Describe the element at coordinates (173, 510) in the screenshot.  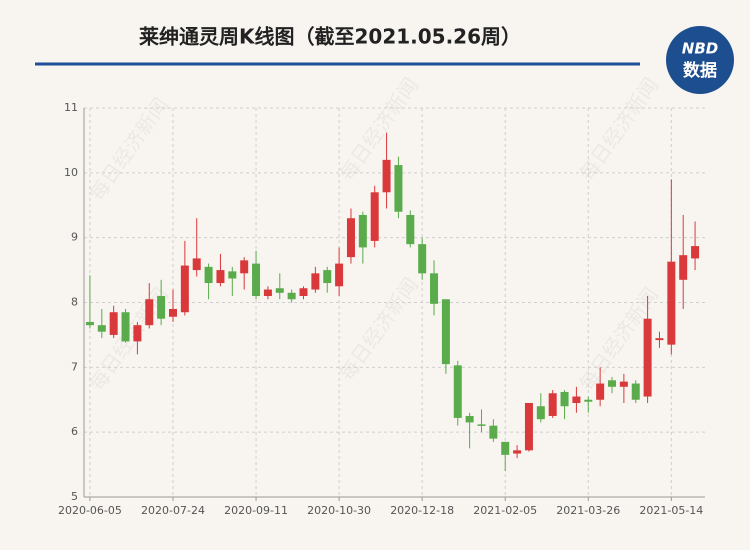
I see `x-tick-label: 2020-07-24` at that location.